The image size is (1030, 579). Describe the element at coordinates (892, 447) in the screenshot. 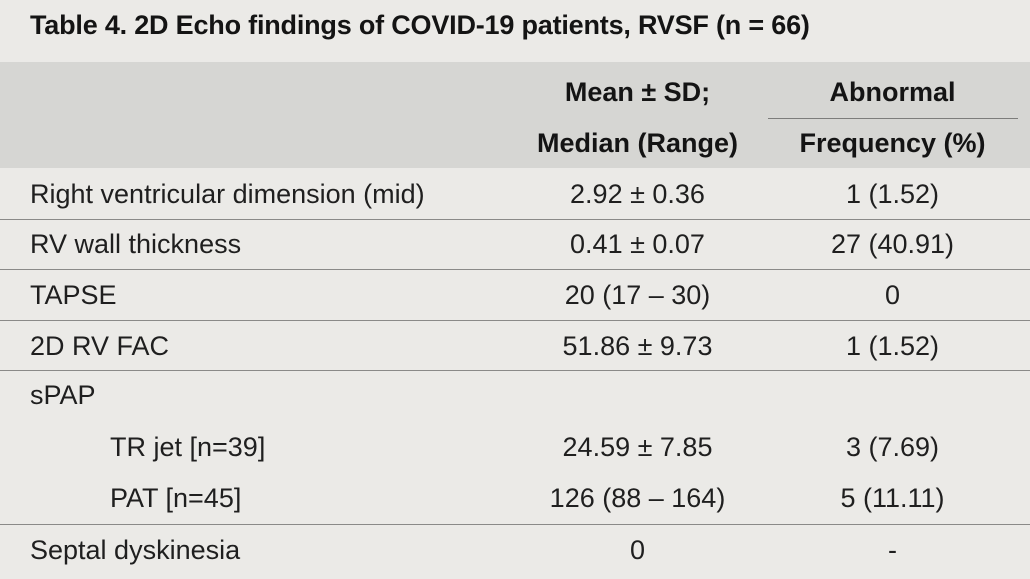

I see `row-abnormal: 3 (7.69)` at that location.